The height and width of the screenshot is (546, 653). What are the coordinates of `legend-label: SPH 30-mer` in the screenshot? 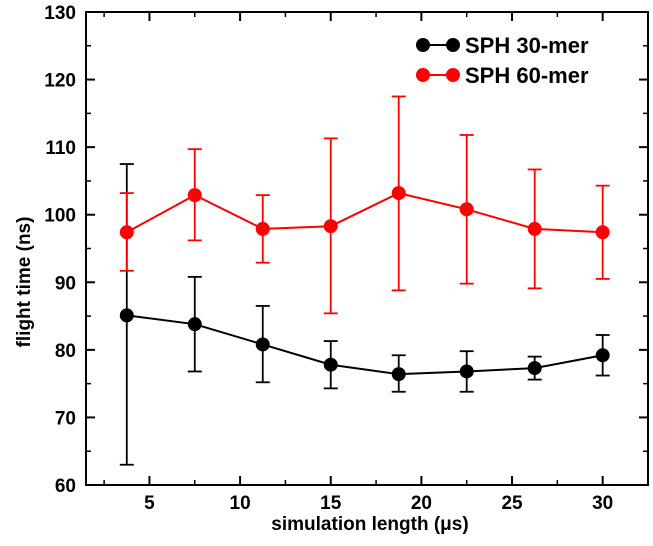 It's located at (527, 45).